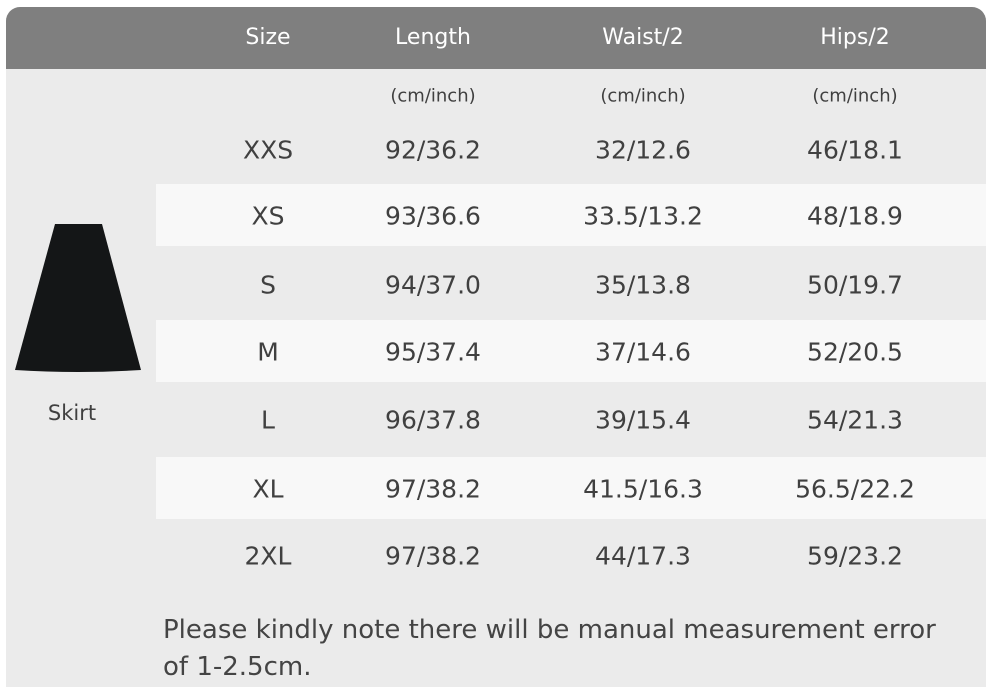 Image resolution: width=986 pixels, height=687 pixels. What do you see at coordinates (855, 216) in the screenshot?
I see `measurement-cell: 48/18.9` at bounding box center [855, 216].